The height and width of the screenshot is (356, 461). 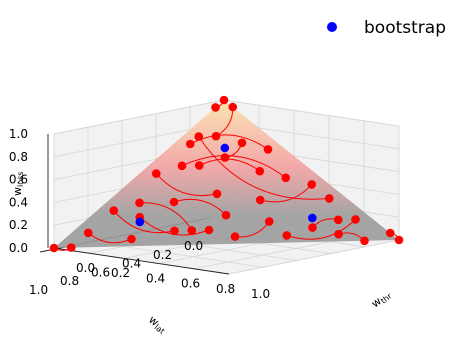 What do you see at coordinates (141, 261) in the screenshot?
I see `y-axis-line` at bounding box center [141, 261].